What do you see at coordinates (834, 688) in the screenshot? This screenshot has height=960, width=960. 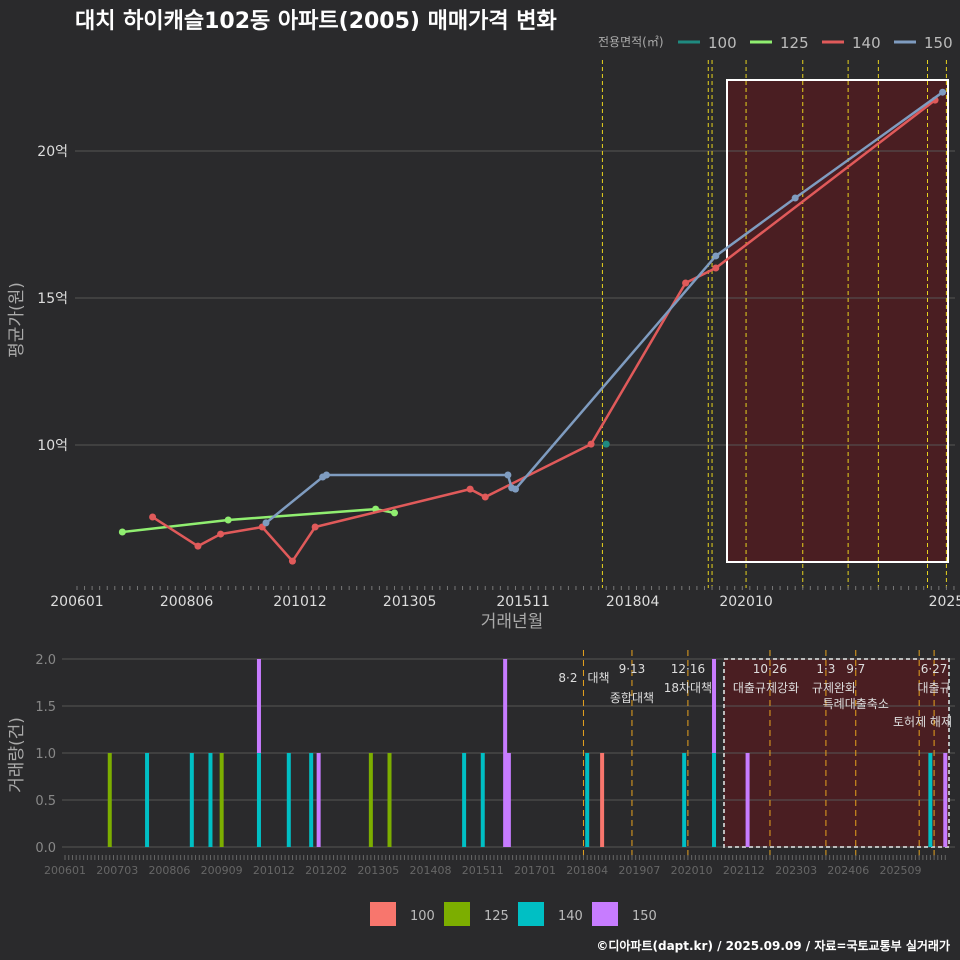 I see `event-label: 규제완화` at bounding box center [834, 688].